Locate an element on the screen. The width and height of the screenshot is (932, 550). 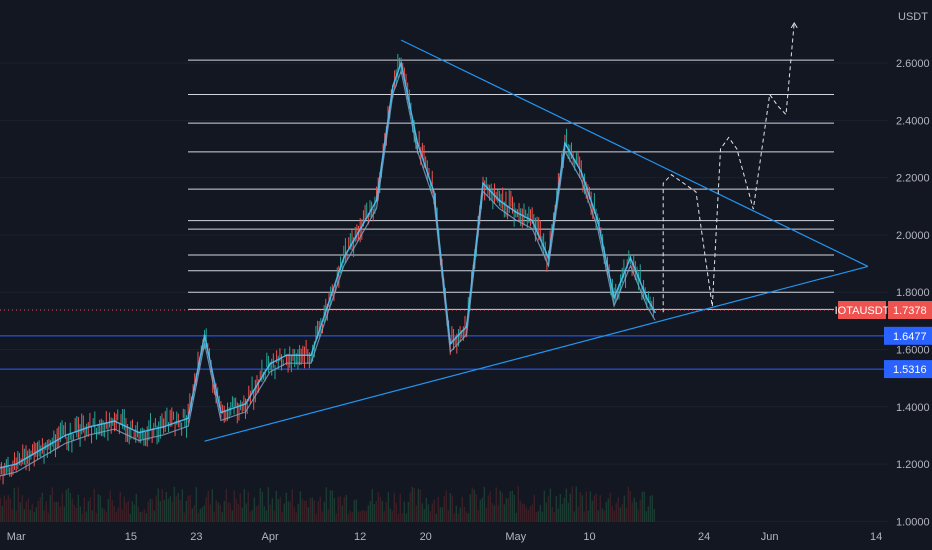
y-tick-label: 1.0000 is located at coordinates (913, 522).